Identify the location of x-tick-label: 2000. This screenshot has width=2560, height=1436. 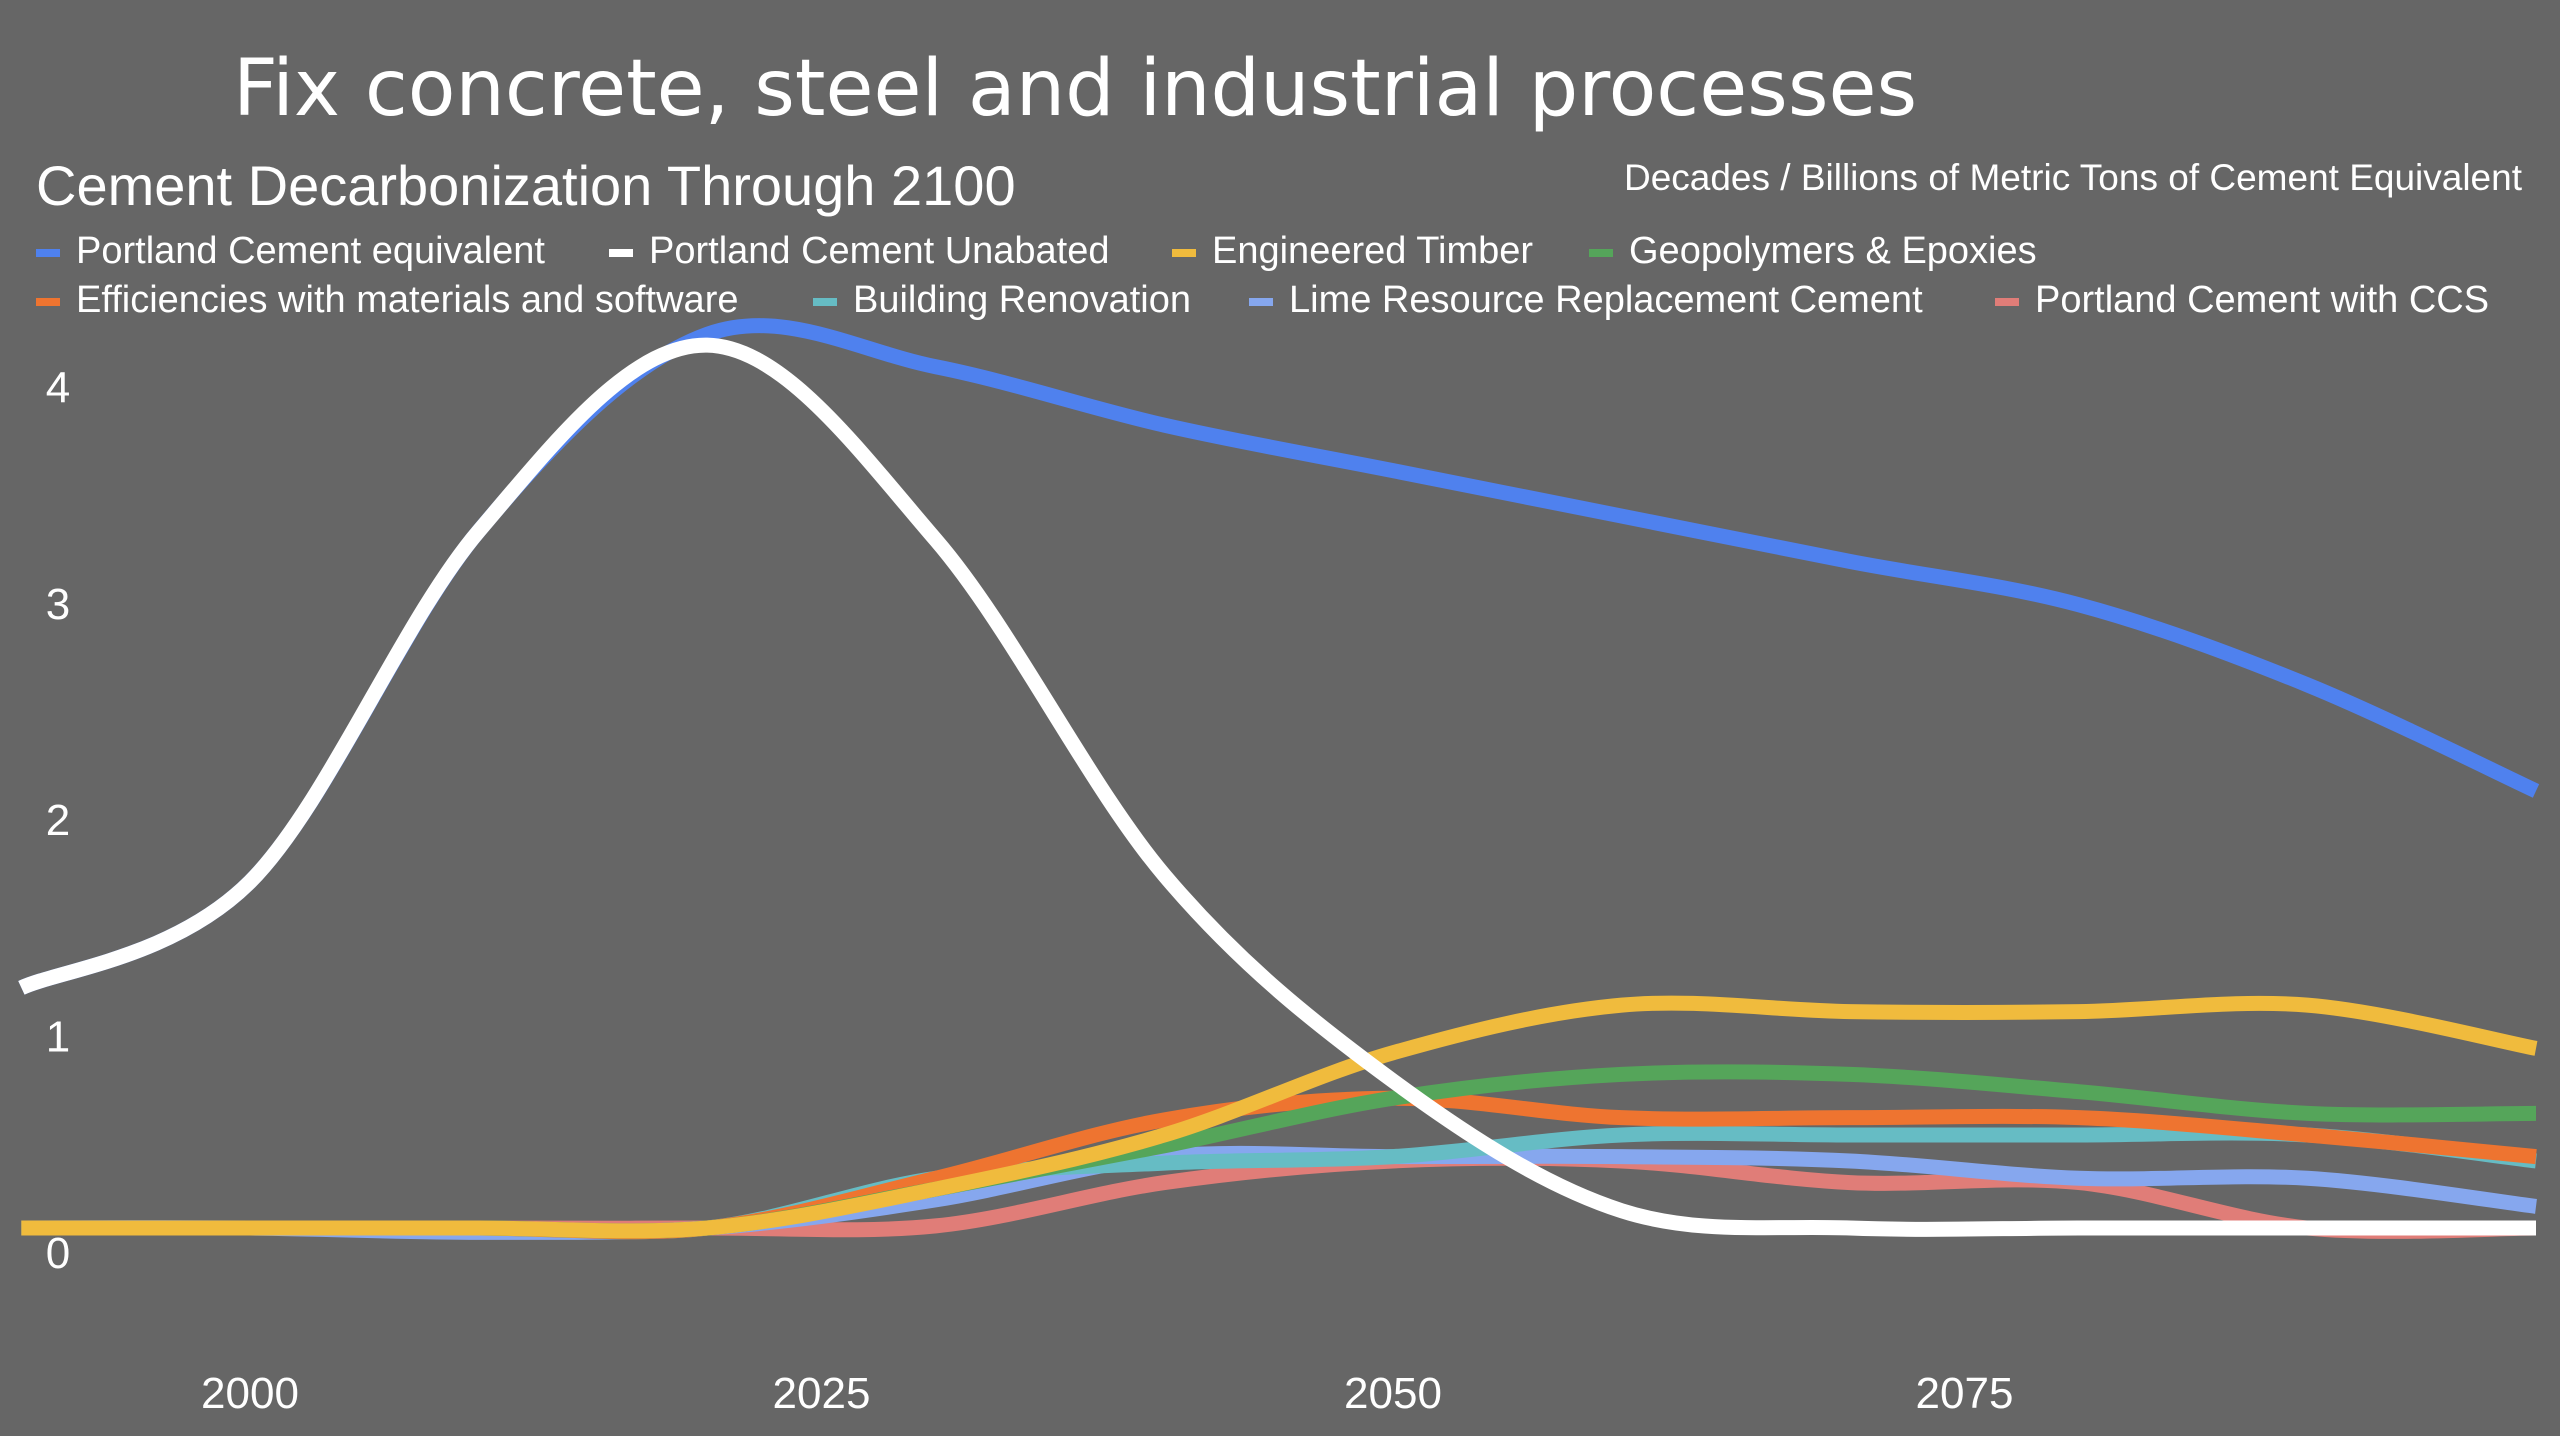
(250, 1393).